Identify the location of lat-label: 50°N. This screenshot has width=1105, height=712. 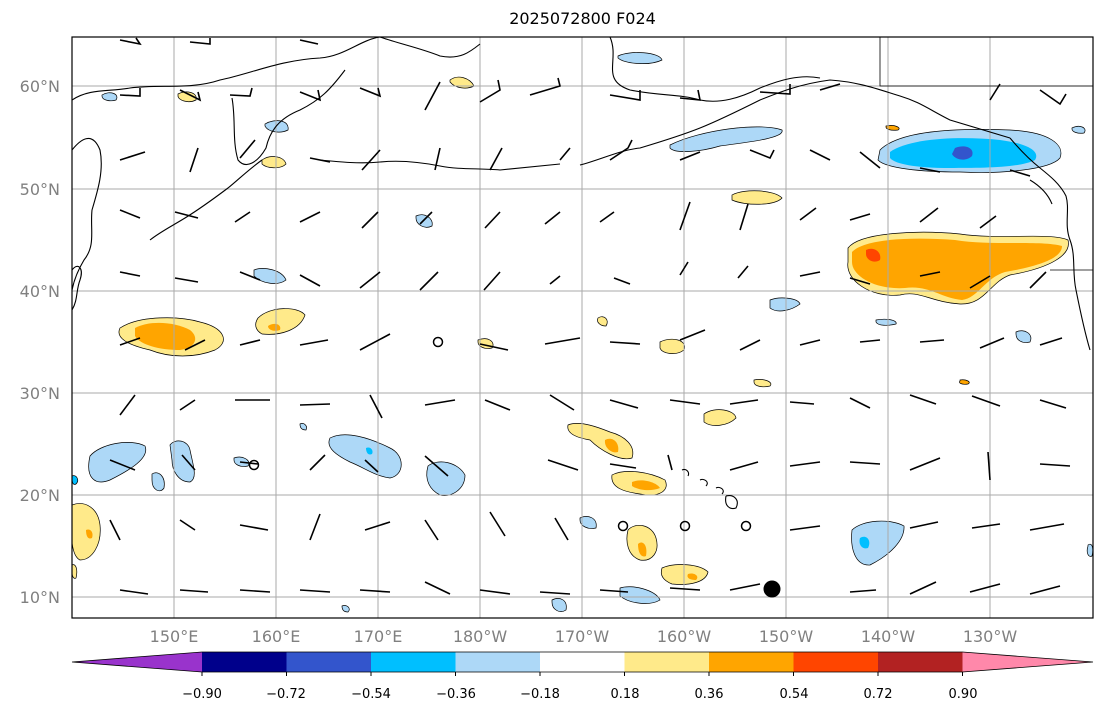
(40, 189).